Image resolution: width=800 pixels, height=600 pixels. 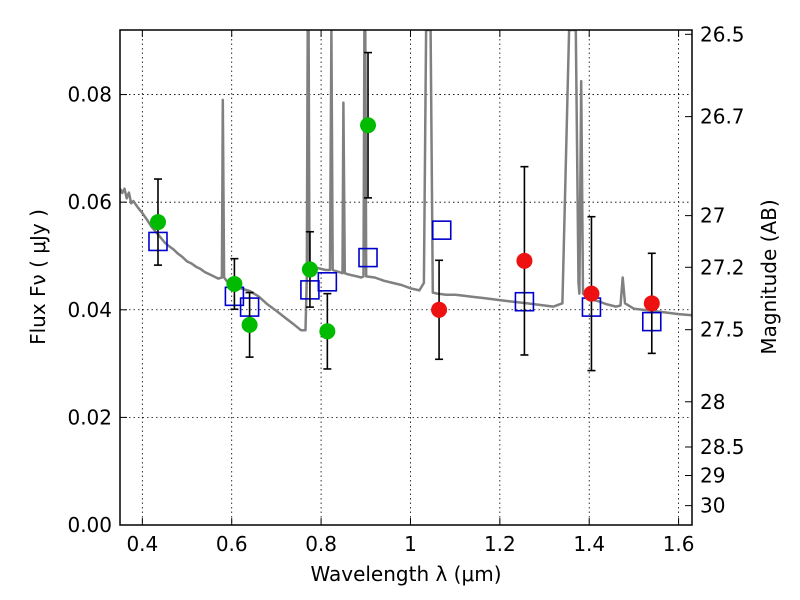 I want to click on y-axis-label: Flux Fν ( μJy ), so click(x=38, y=277).